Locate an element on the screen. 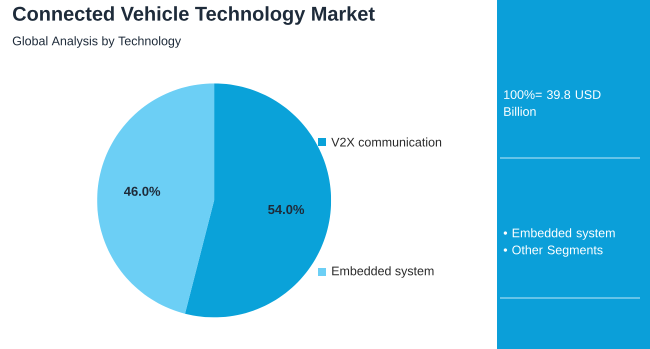 This screenshot has width=650, height=349. text: • Embedded system is located at coordinates (559, 234).